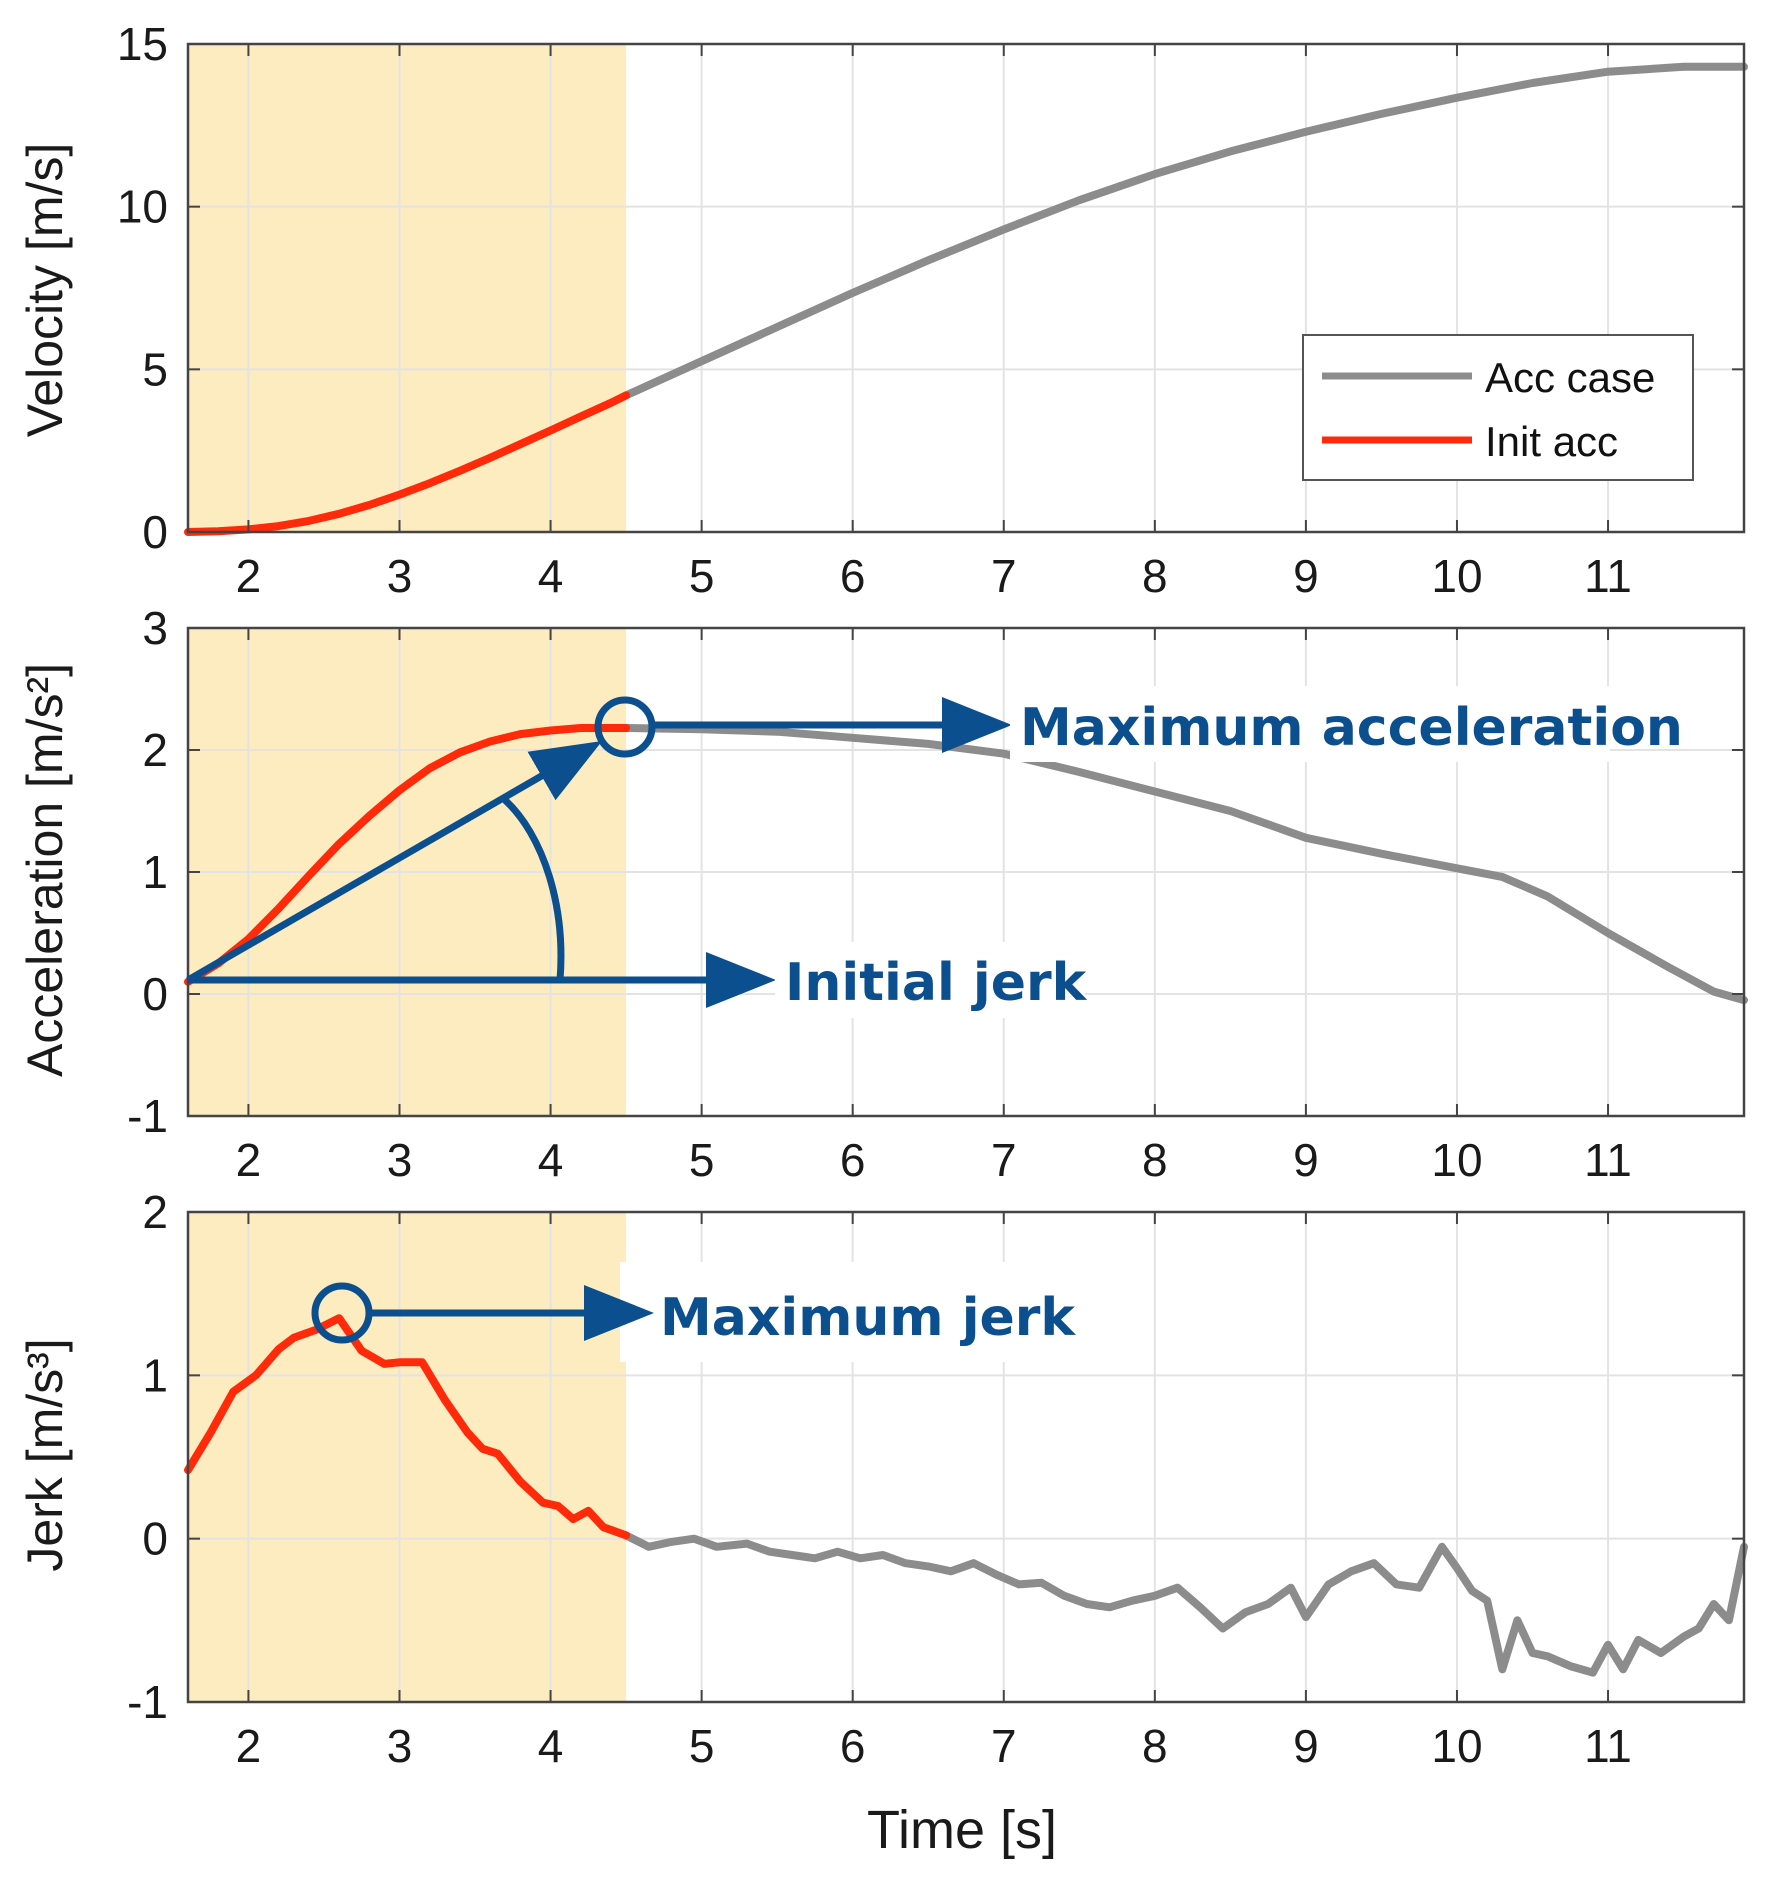  I want to click on acceleration-xtick-label: 7, so click(1004, 1160).